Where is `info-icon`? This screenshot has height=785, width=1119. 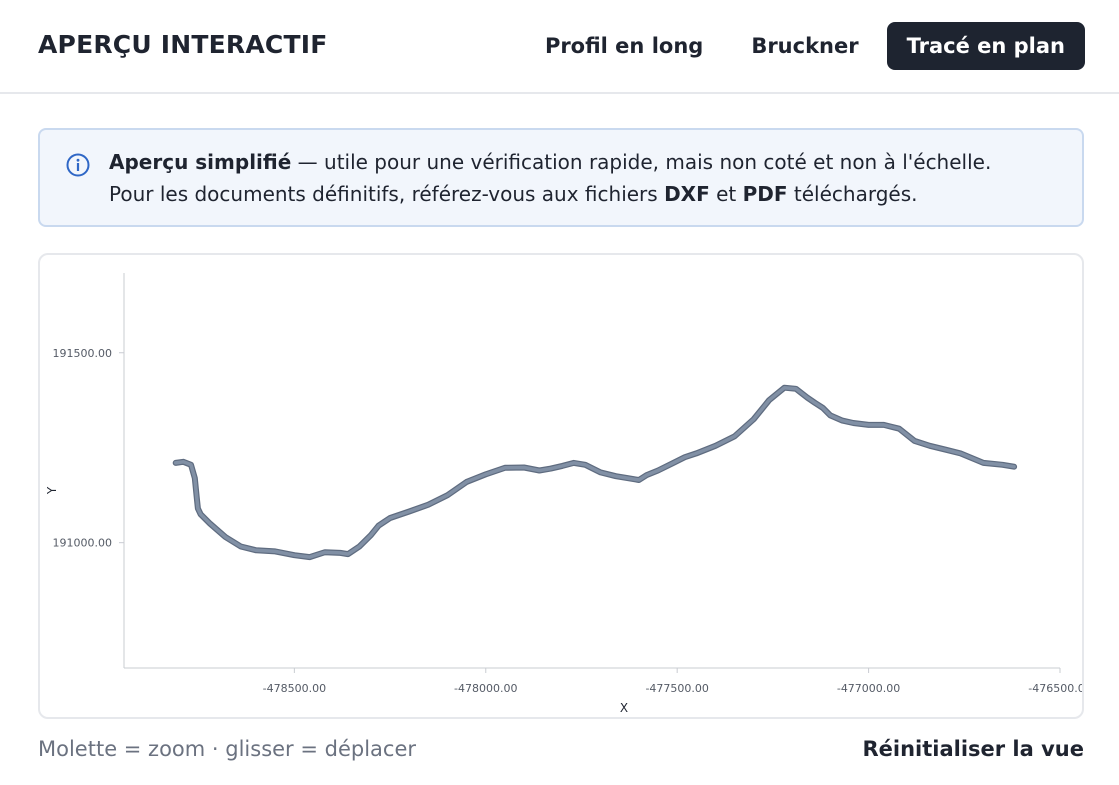 info-icon is located at coordinates (78, 165).